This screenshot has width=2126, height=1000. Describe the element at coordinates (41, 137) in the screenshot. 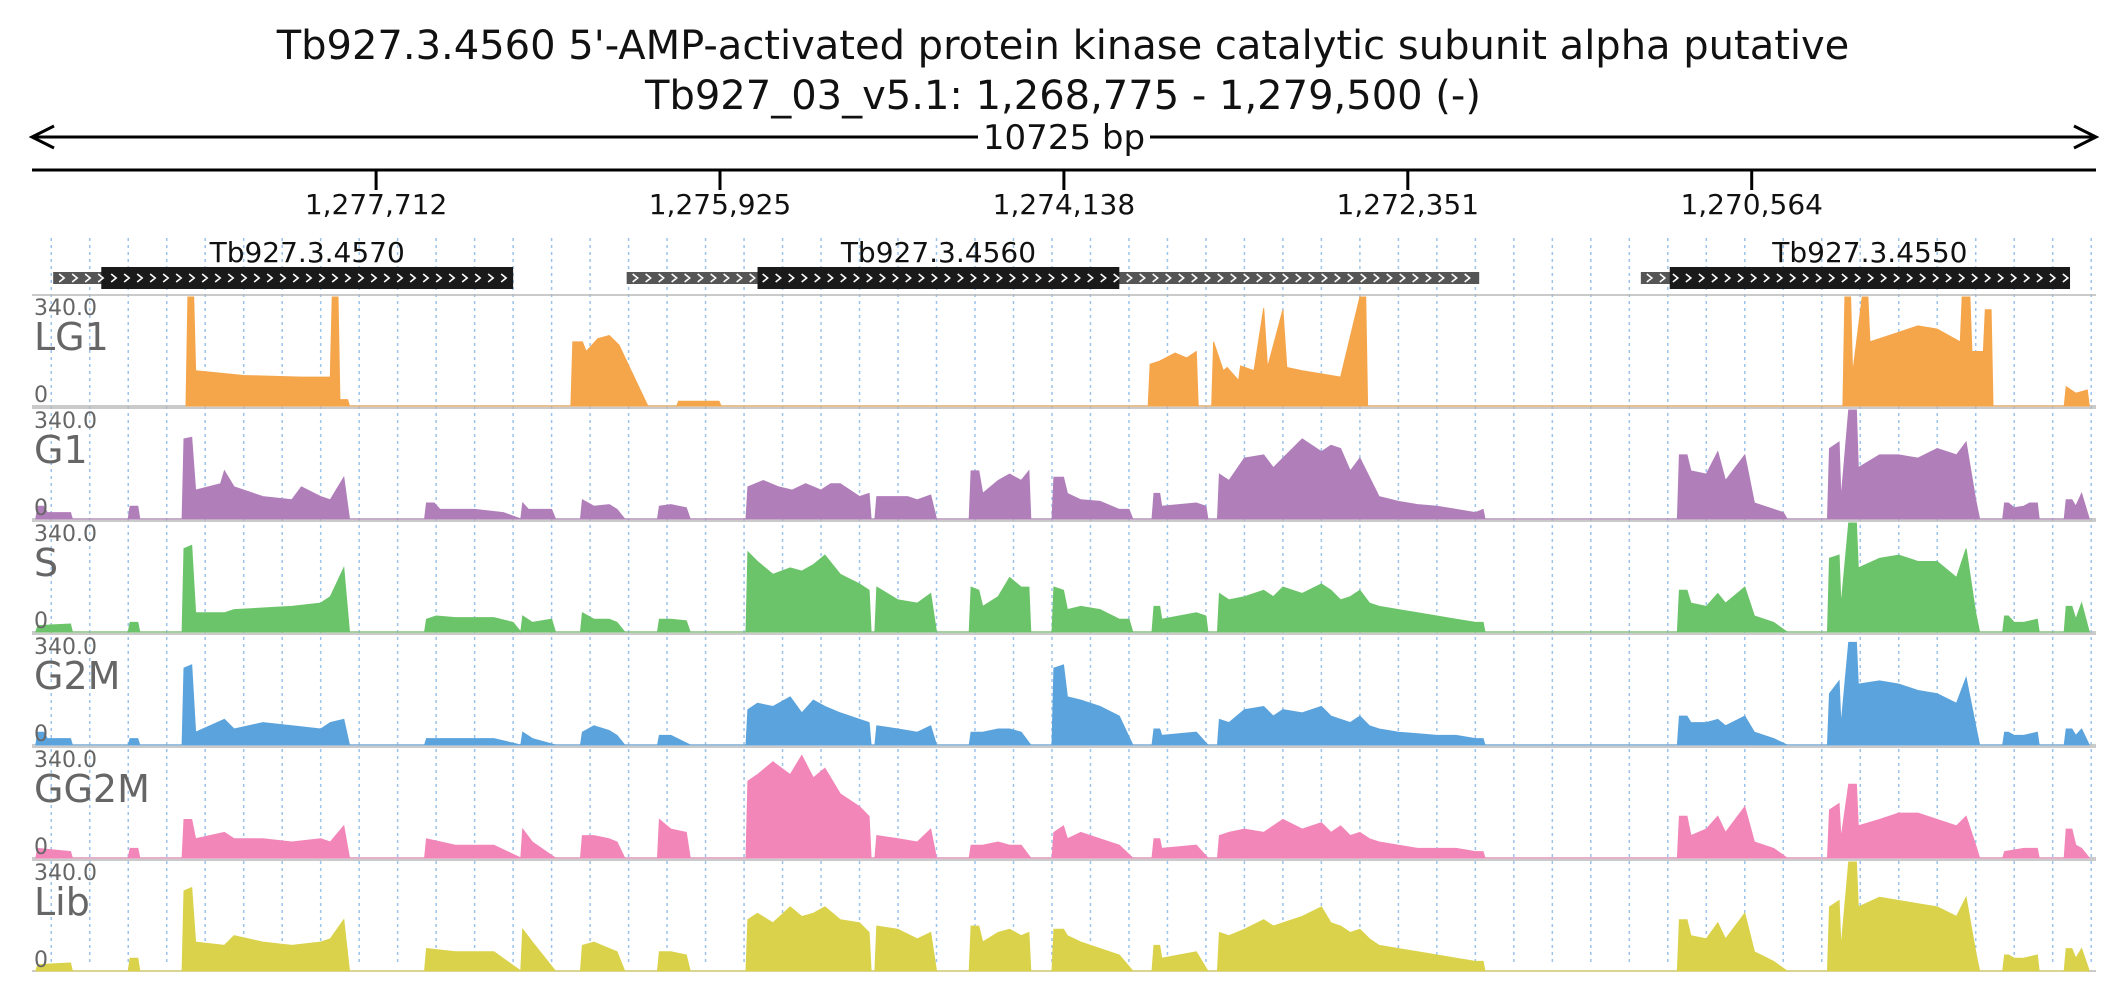

I see `span-arrow-left` at that location.